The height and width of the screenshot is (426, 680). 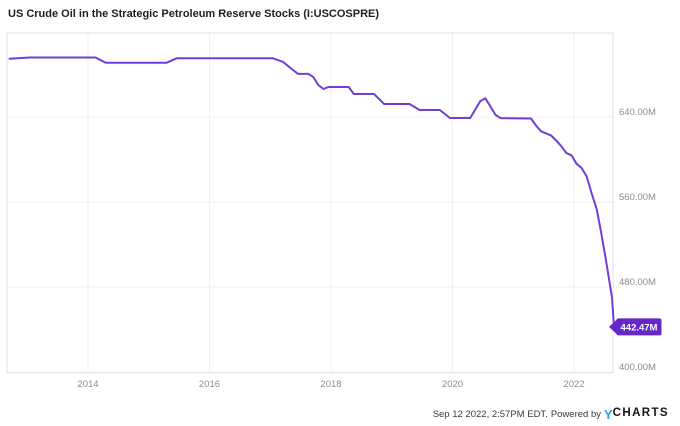 I want to click on y-axis-label: 400.00M, so click(x=637, y=367).